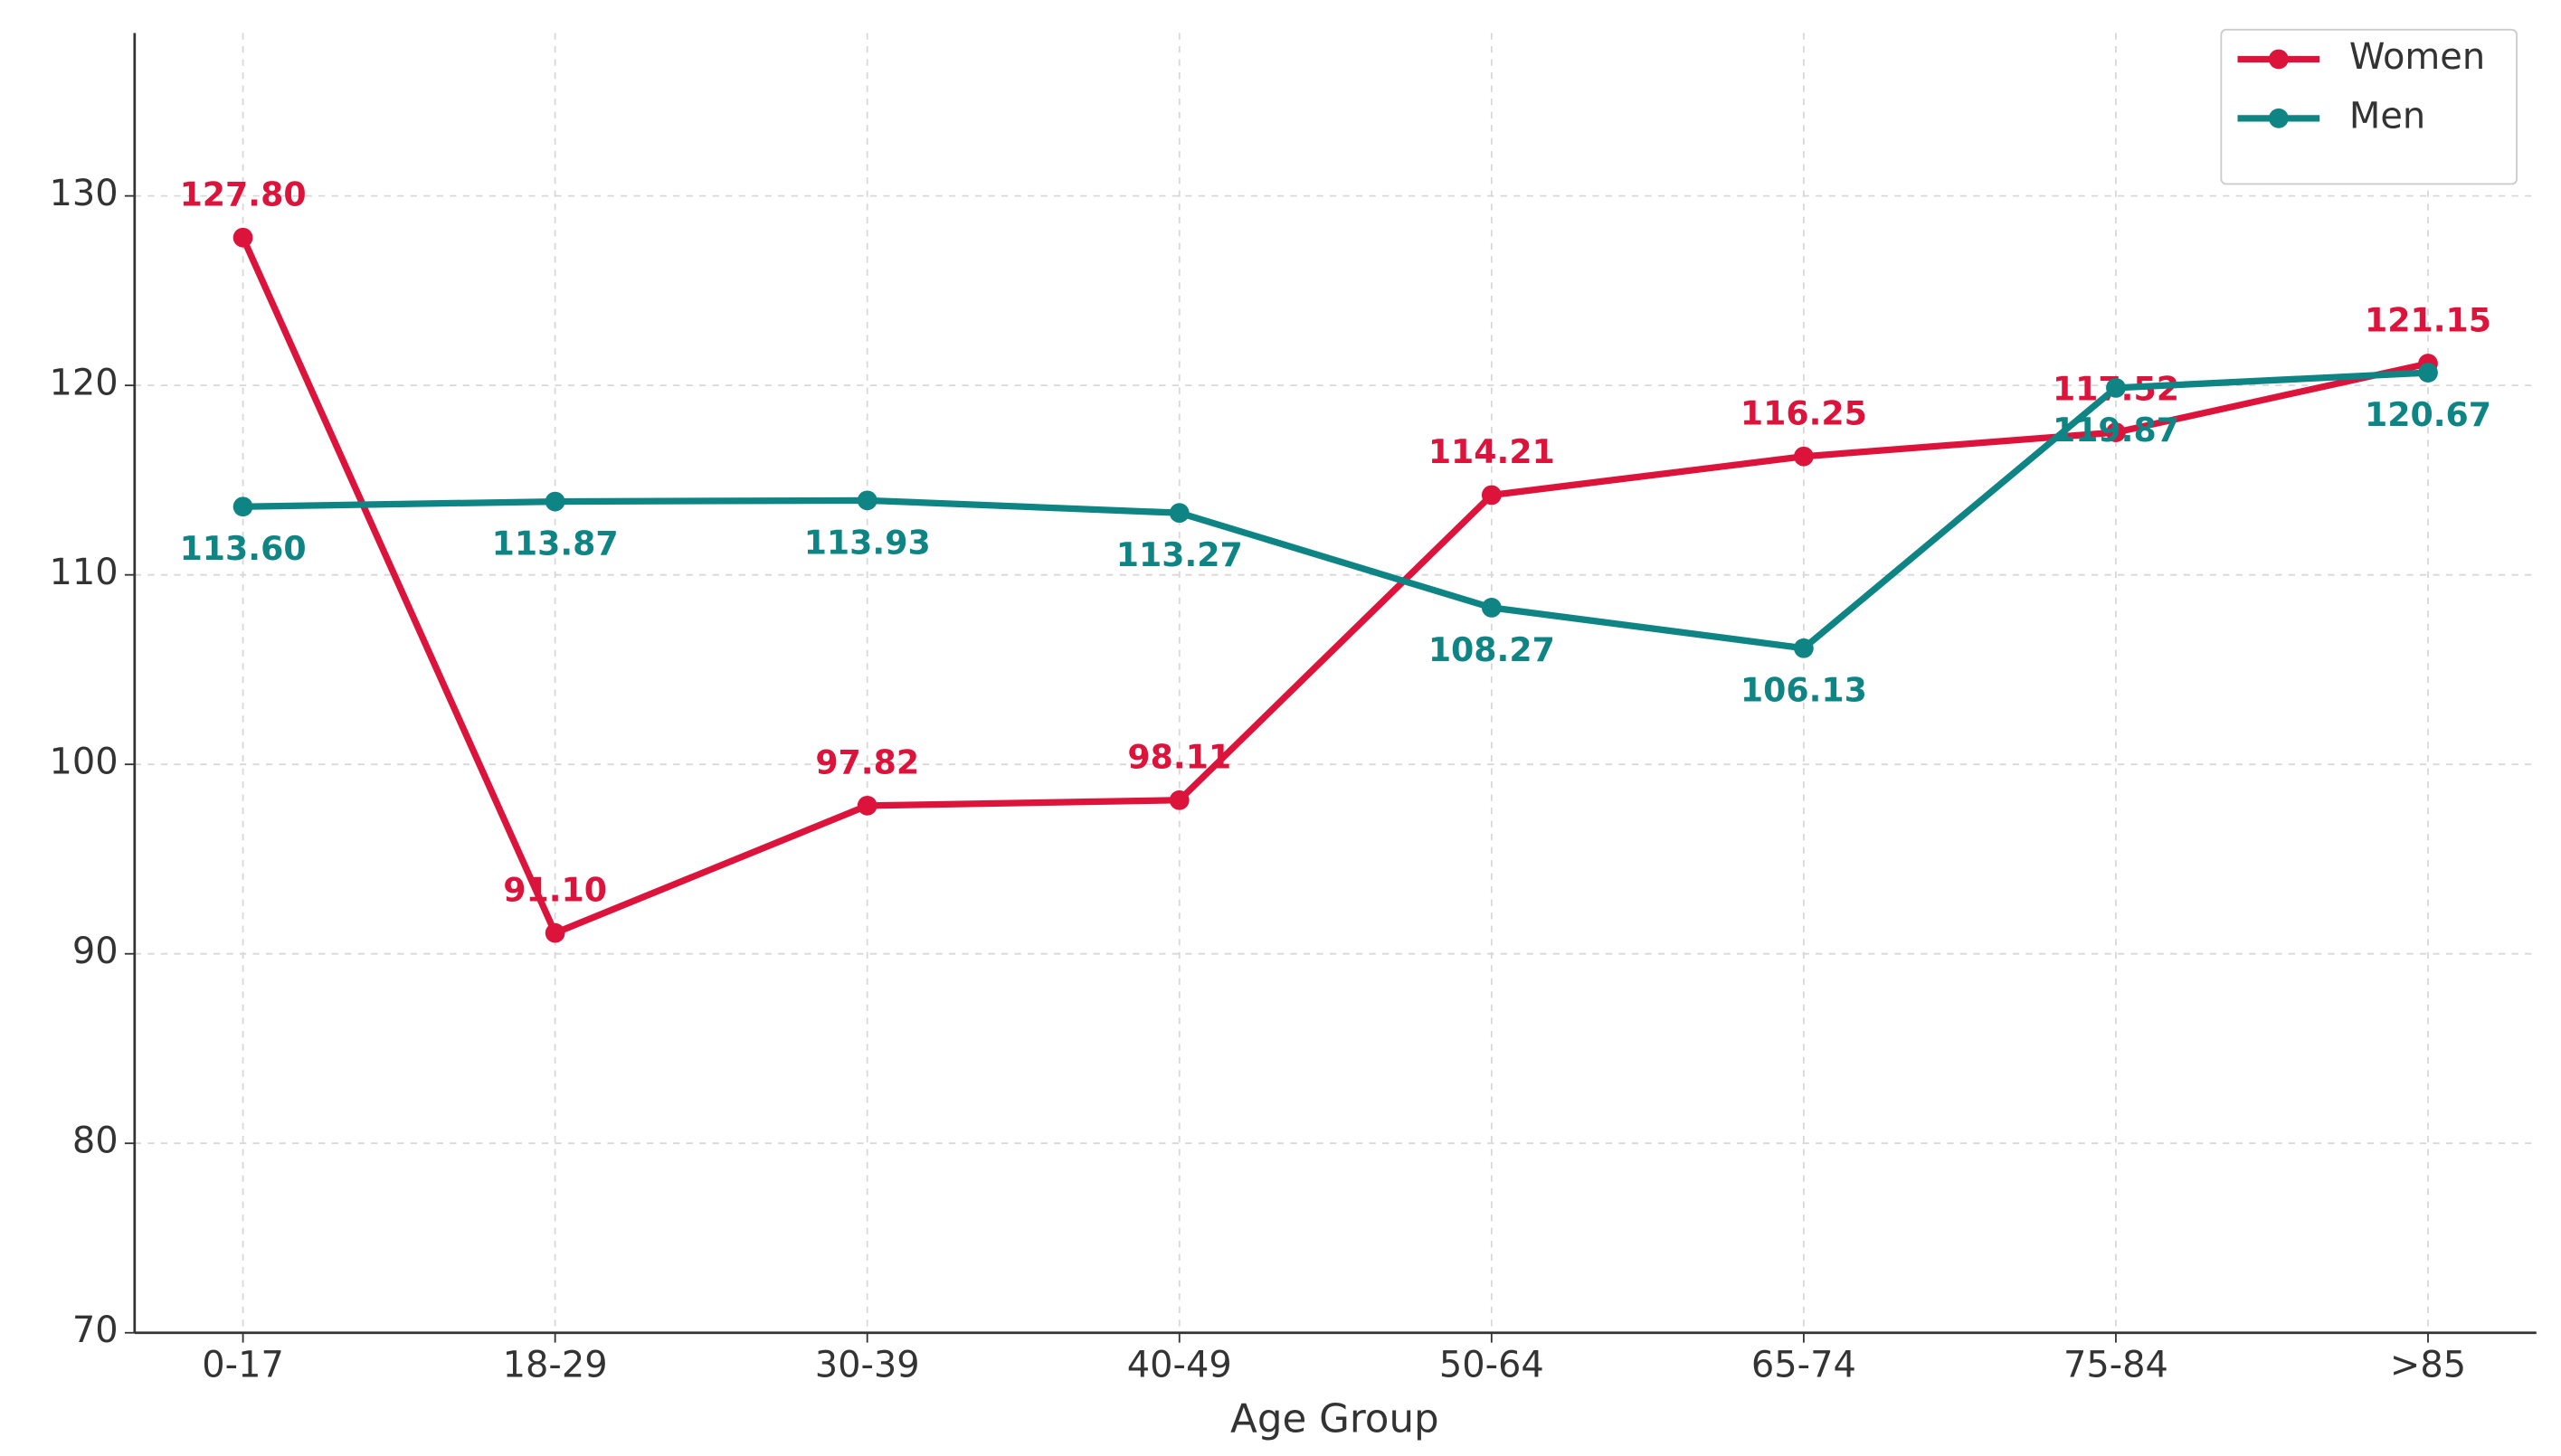 Image resolution: width=2561 pixels, height=1456 pixels. What do you see at coordinates (555, 1364) in the screenshot?
I see `x-tick-label: 18-29` at bounding box center [555, 1364].